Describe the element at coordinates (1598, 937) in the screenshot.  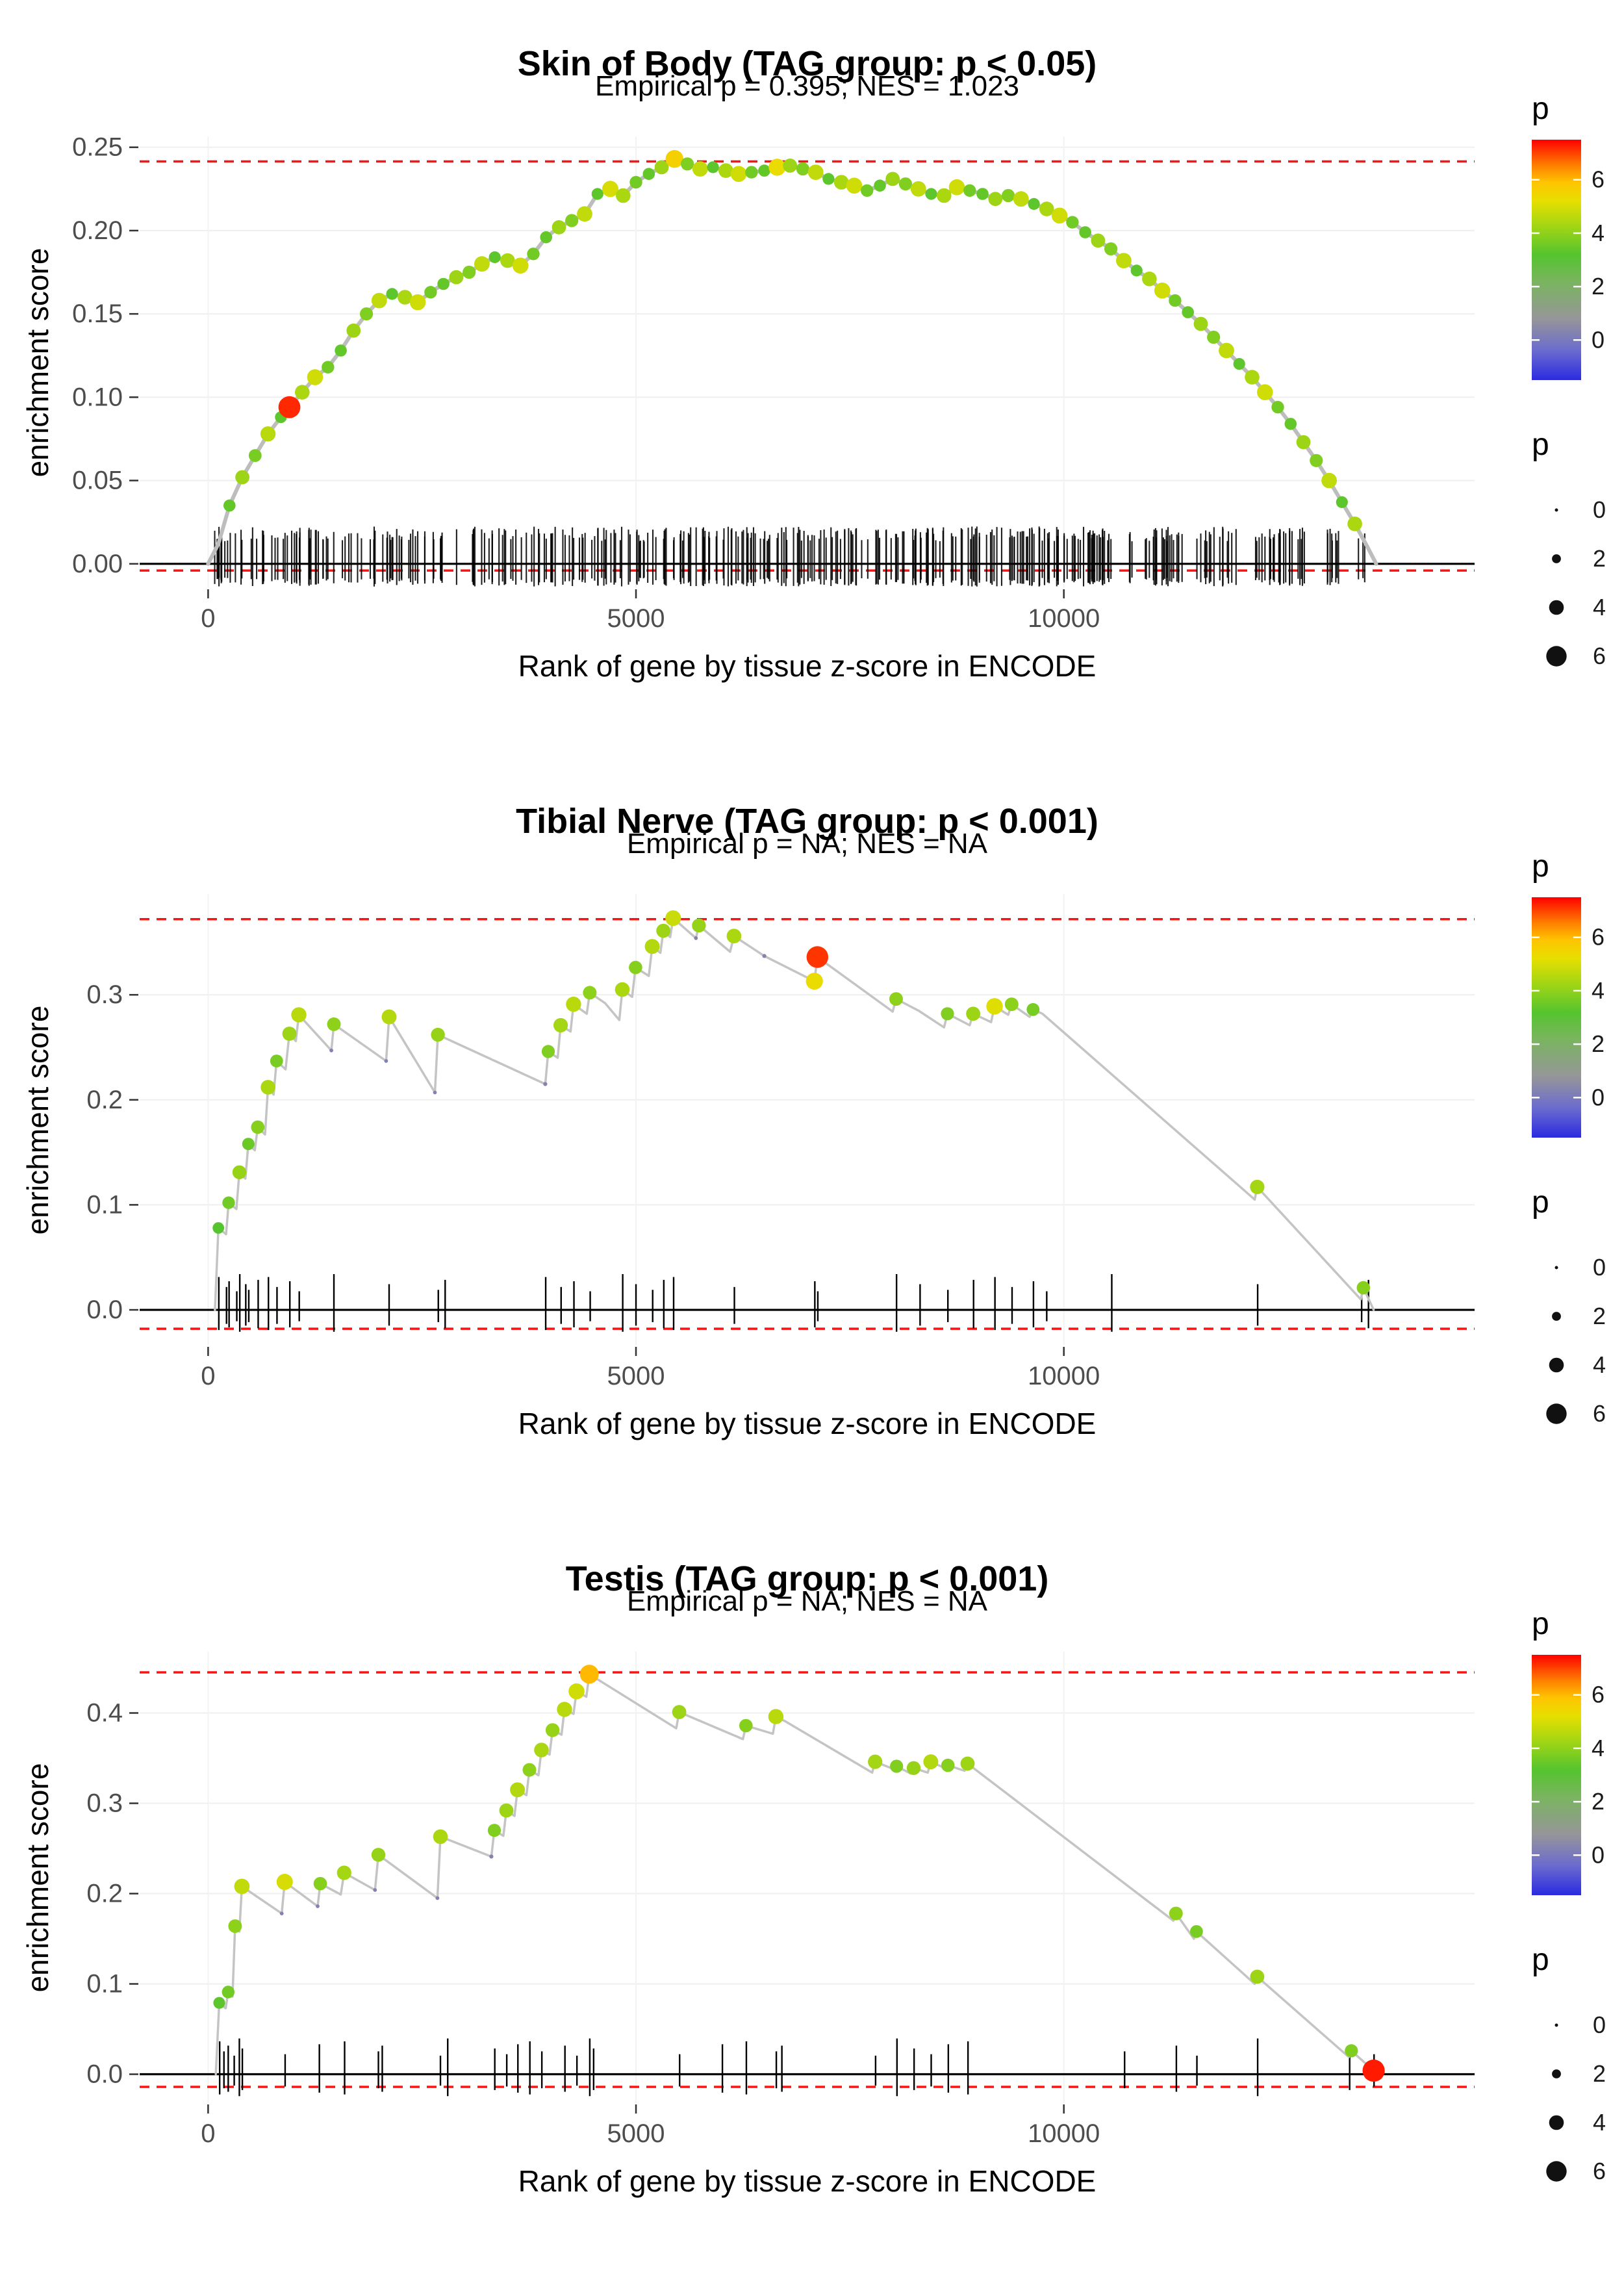
I see `color-legend-tick-label: 6` at that location.